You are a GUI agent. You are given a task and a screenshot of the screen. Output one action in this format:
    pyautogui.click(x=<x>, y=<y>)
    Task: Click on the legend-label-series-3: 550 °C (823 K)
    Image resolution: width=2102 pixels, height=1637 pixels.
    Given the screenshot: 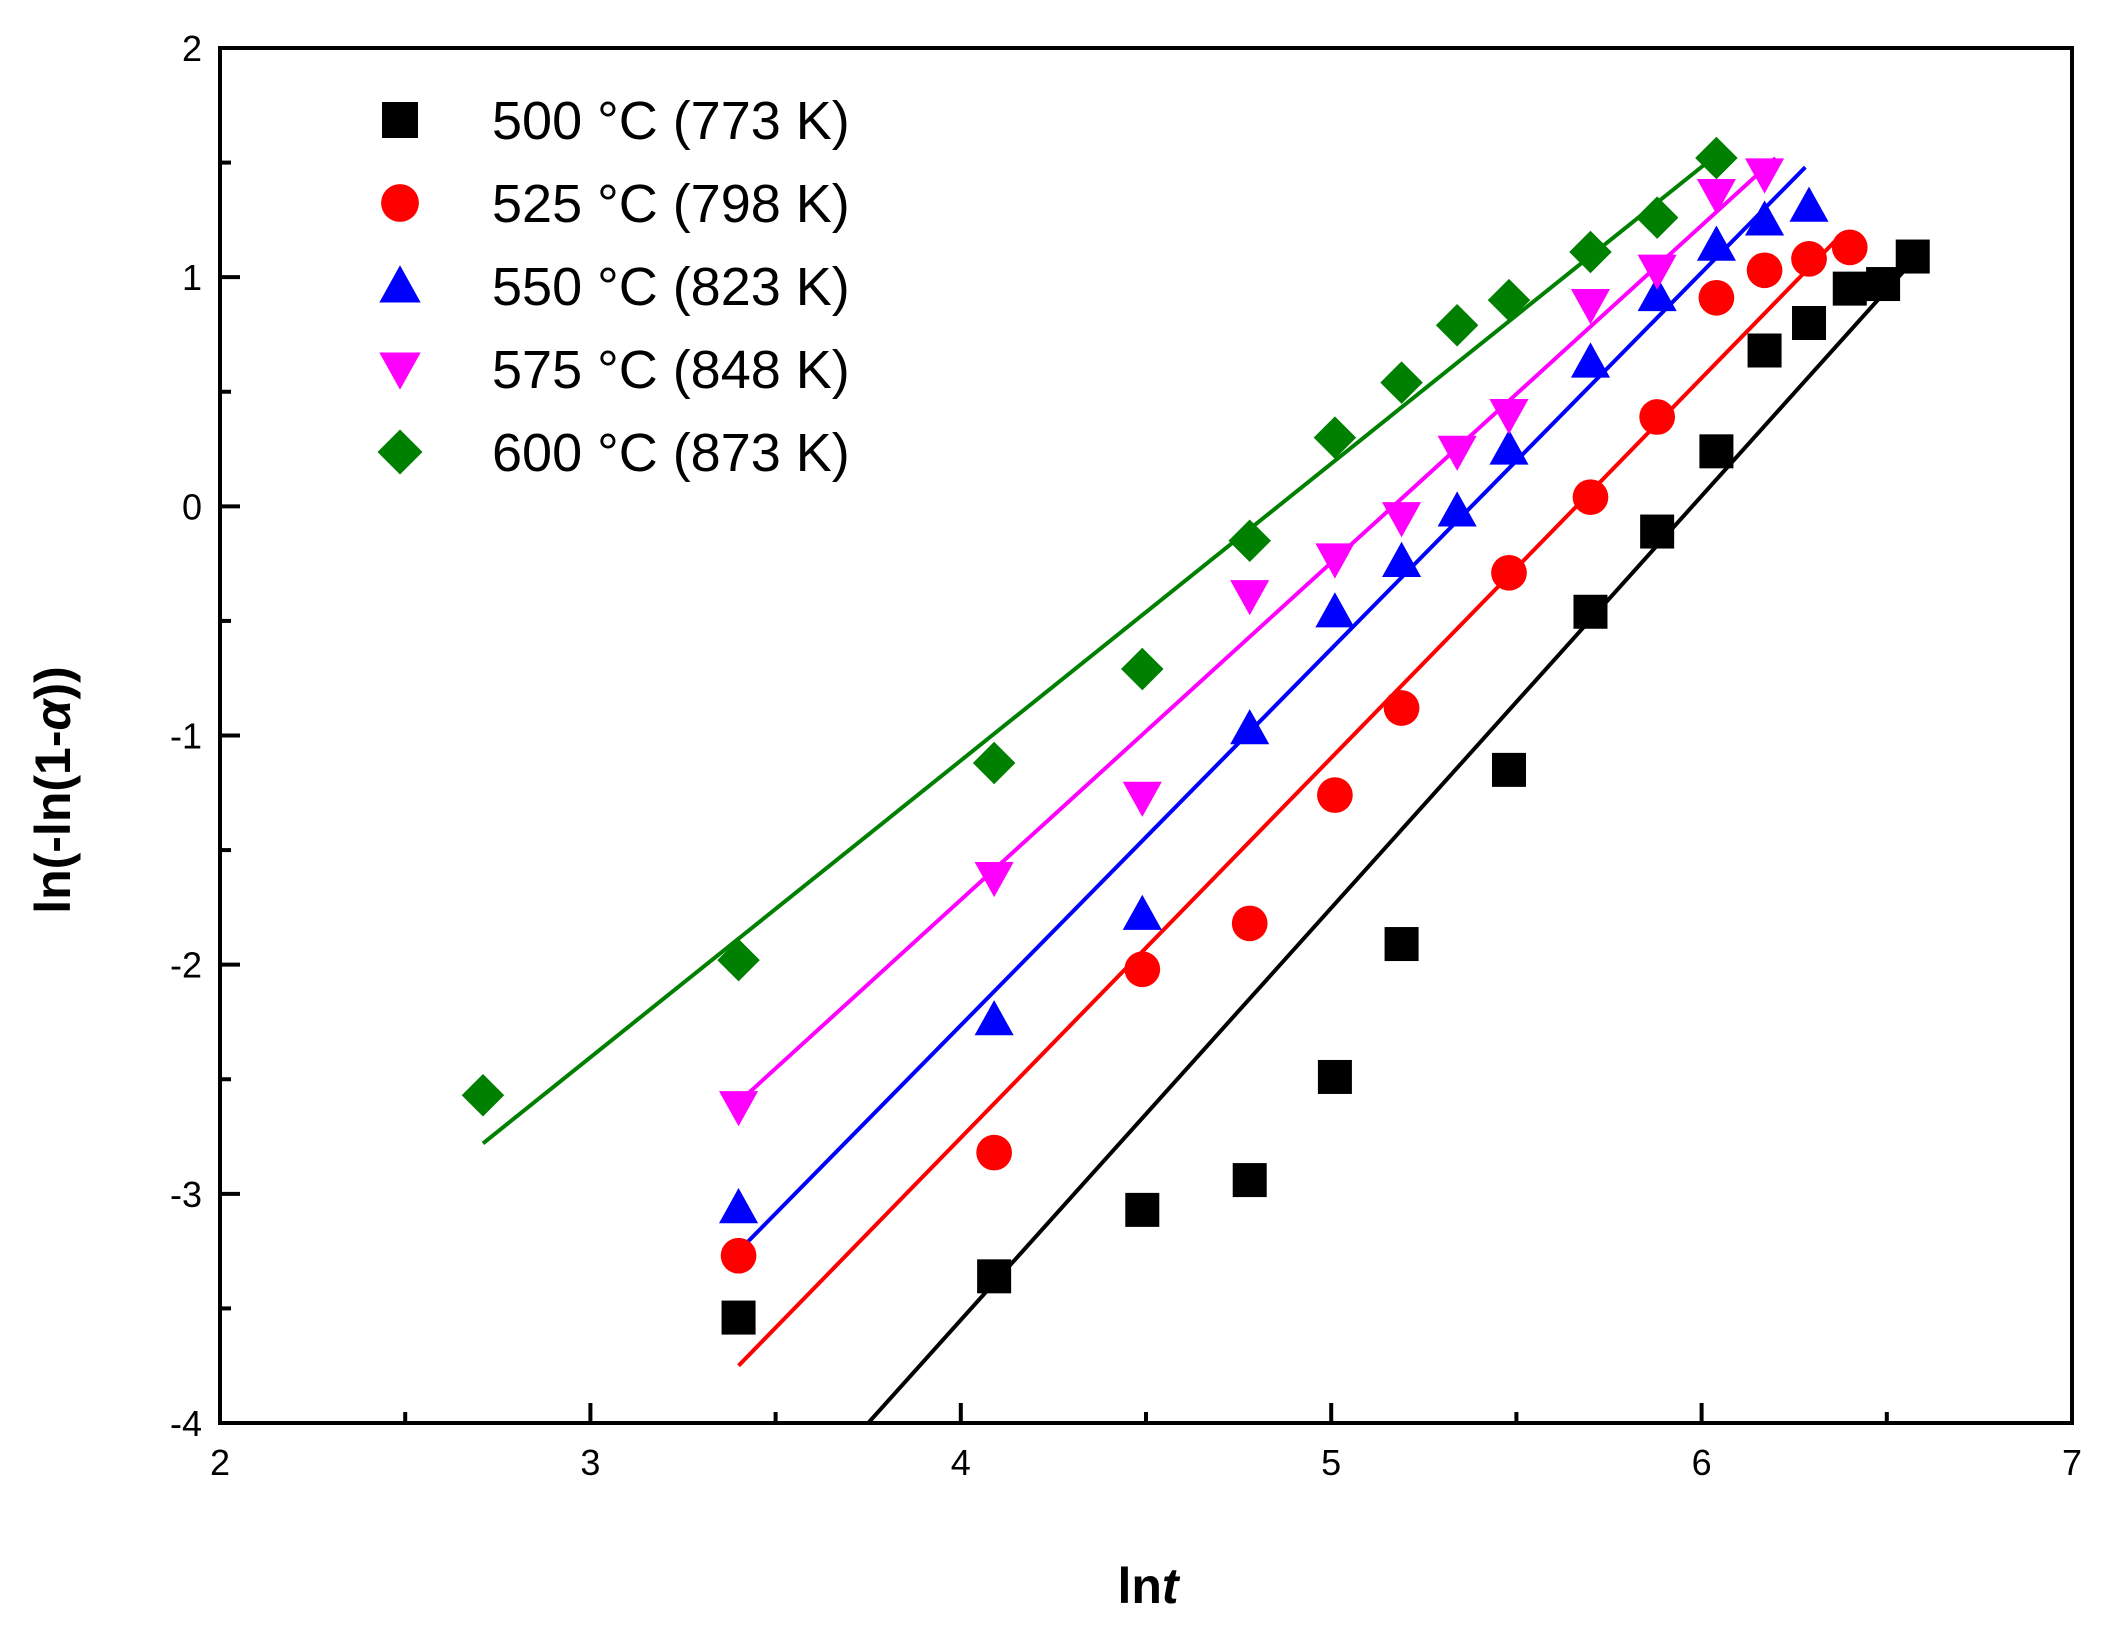 What is the action you would take?
    pyautogui.click(x=671, y=287)
    